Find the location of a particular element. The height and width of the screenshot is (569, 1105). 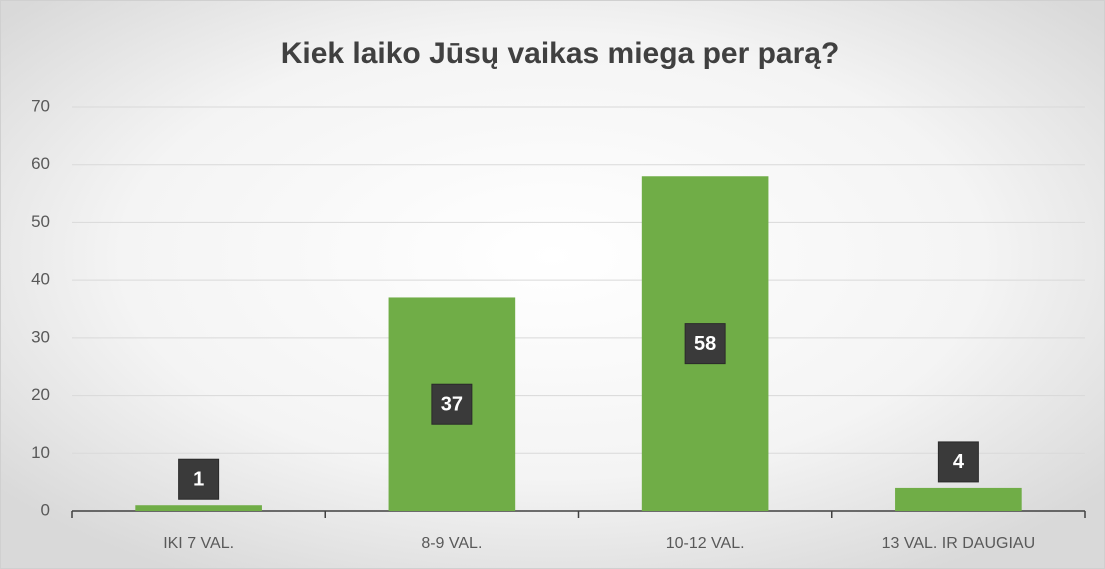

y-tick-label: 70 is located at coordinates (40, 105).